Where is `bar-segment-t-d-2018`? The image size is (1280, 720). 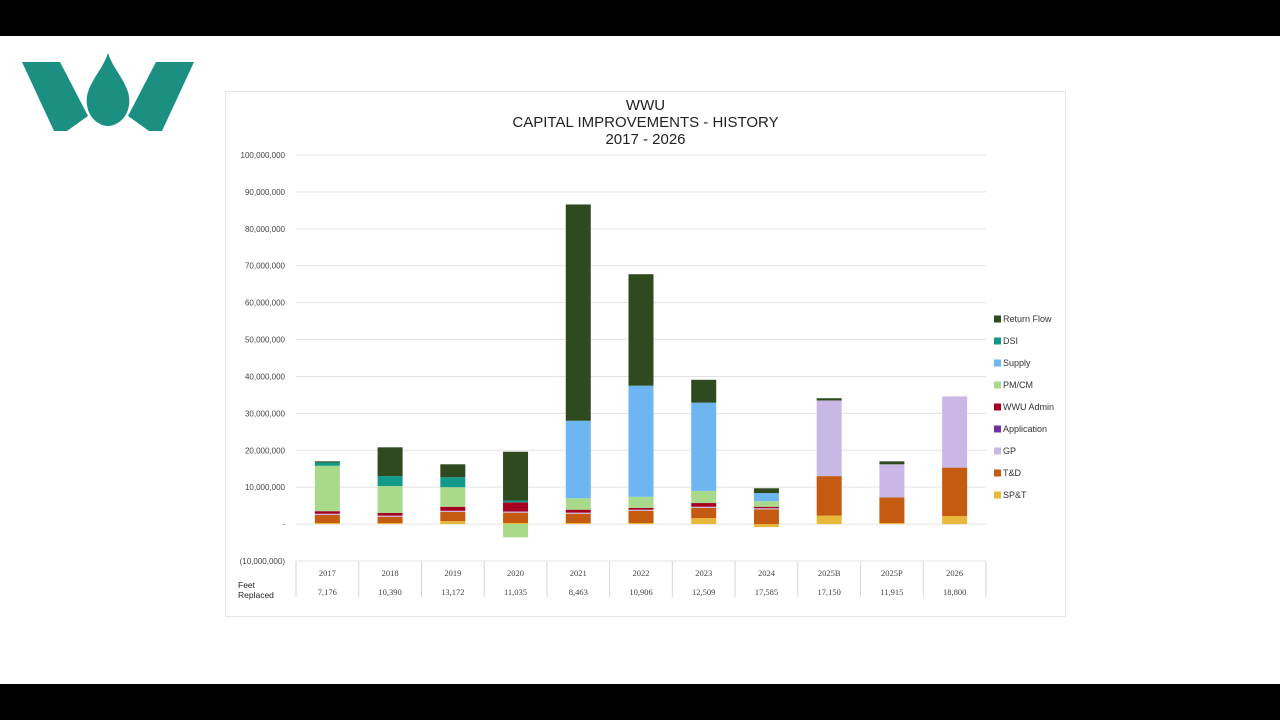 bar-segment-t-d-2018 is located at coordinates (390, 519).